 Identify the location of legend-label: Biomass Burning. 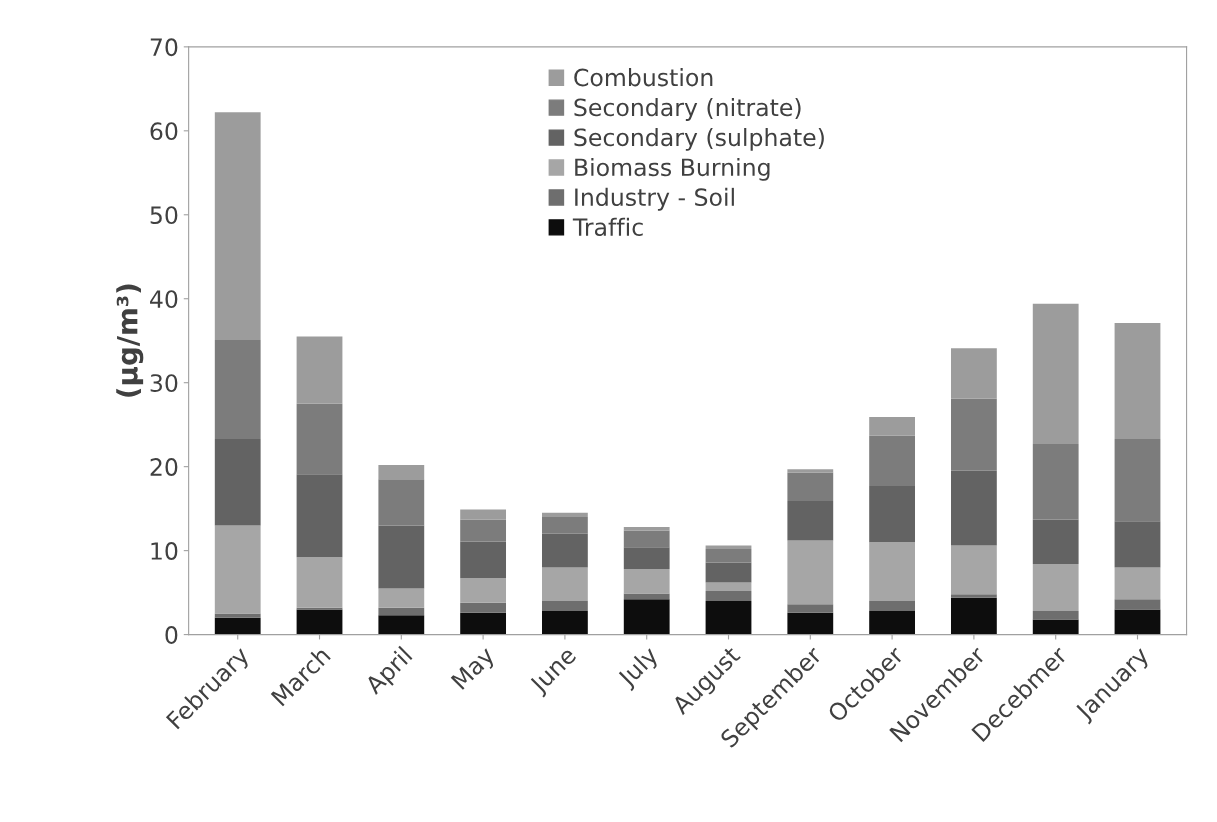
(672, 169).